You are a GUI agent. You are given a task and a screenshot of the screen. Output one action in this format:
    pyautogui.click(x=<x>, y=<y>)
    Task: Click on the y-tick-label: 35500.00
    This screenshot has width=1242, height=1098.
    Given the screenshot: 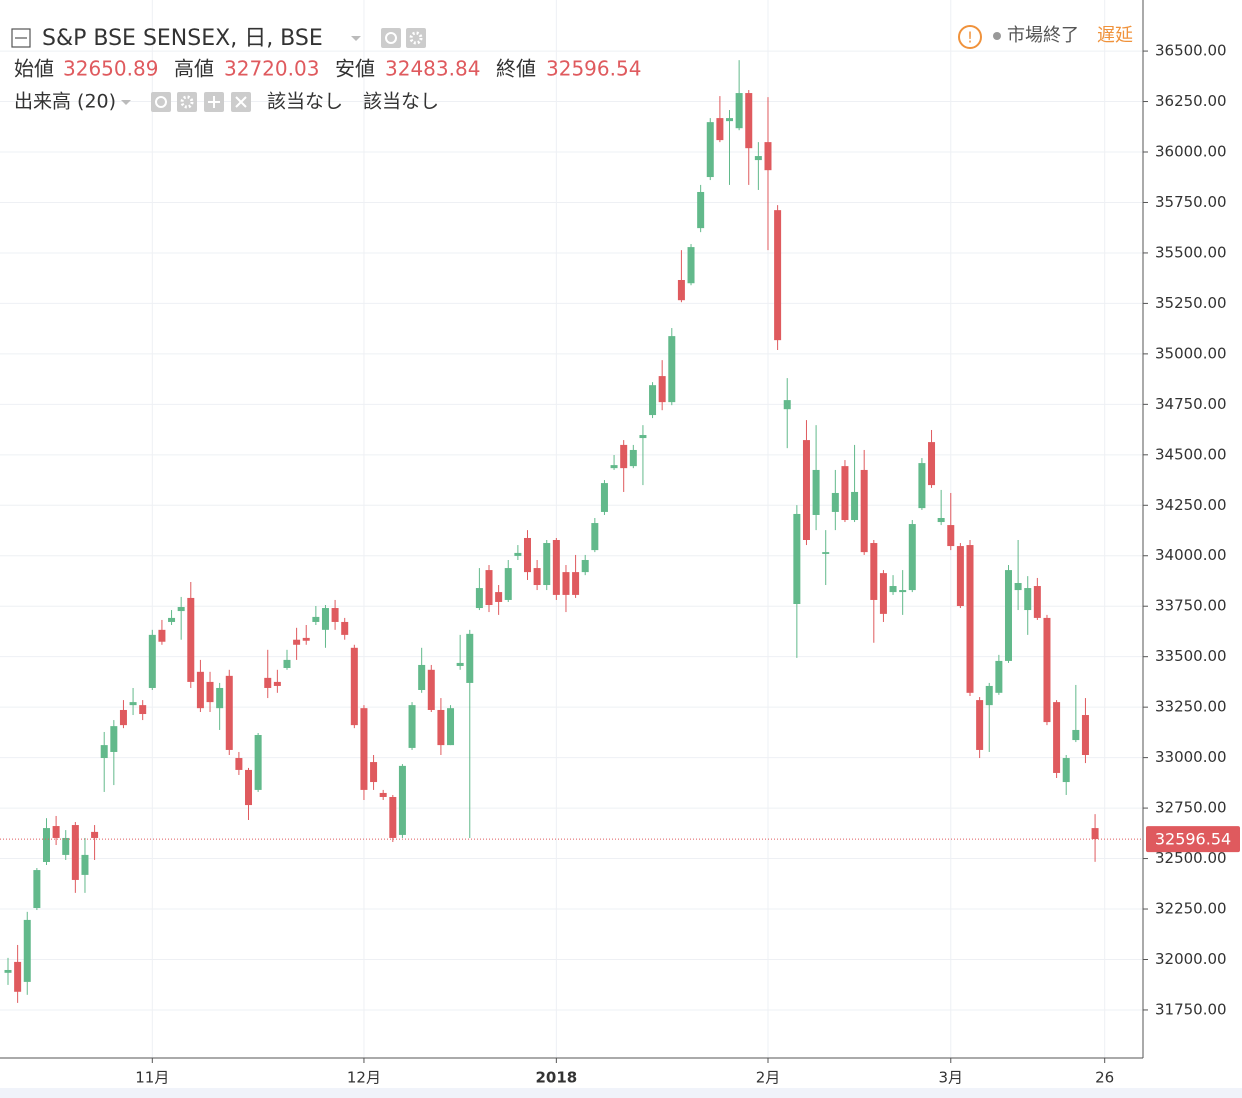 What is the action you would take?
    pyautogui.click(x=1191, y=252)
    